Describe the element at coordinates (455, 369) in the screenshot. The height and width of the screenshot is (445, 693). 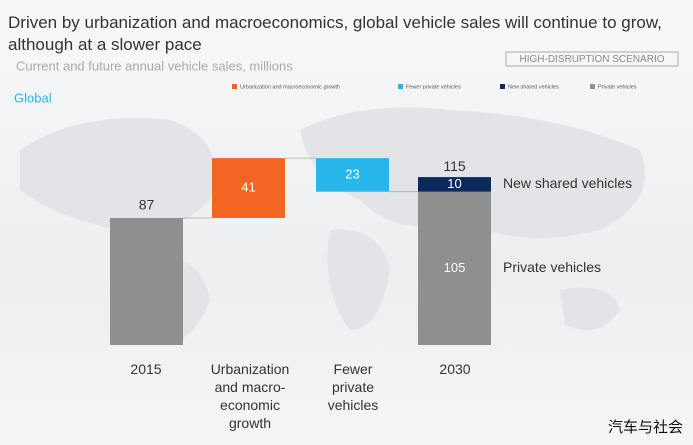
I see `x-tick-label: 2030` at that location.